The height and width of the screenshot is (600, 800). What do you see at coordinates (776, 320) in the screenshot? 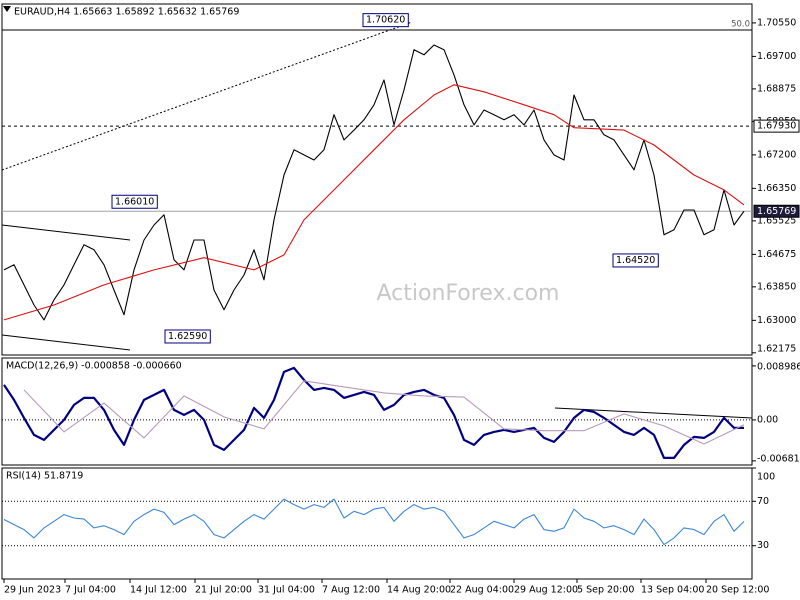
I see `y-tick-label: 1.63000` at bounding box center [776, 320].